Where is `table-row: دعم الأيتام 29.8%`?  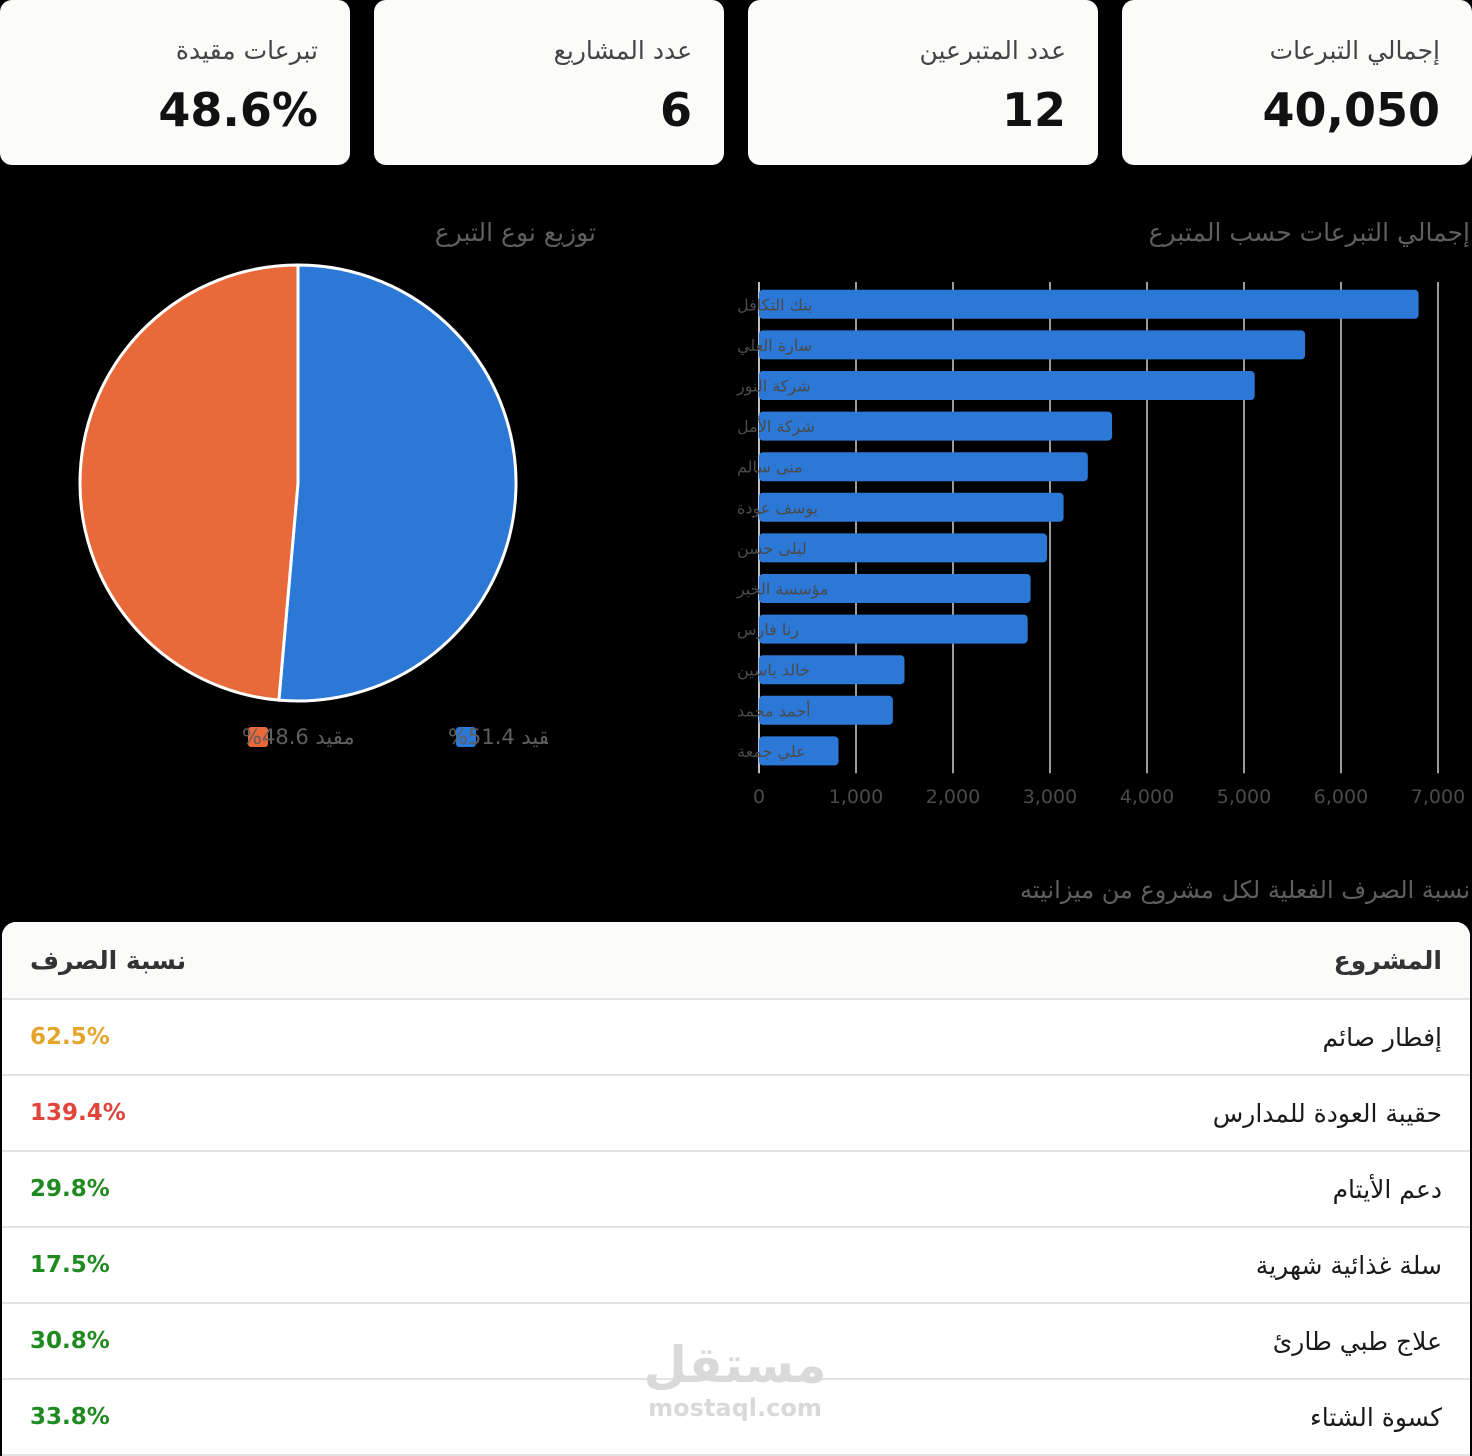
table-row: دعم الأيتام 29.8% is located at coordinates (736, 1190).